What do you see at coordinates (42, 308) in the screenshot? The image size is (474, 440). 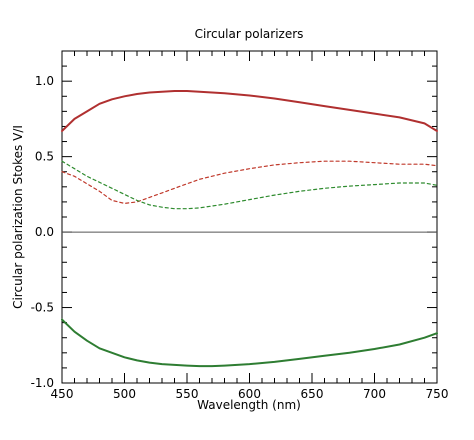 I see `y-tick-label: -0.5` at bounding box center [42, 308].